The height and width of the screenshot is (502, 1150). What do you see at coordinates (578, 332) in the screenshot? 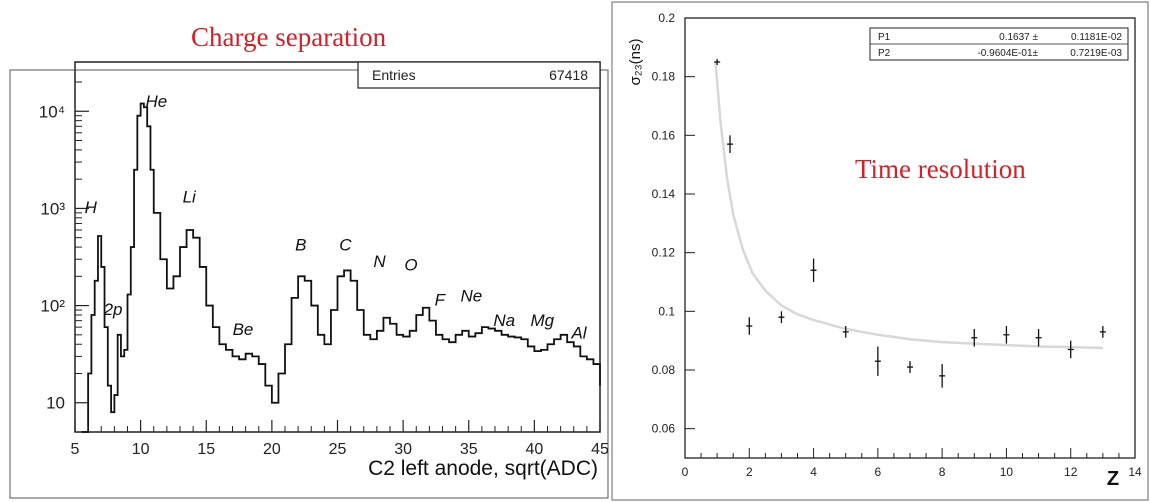
I see `peak-label: Al` at bounding box center [578, 332].